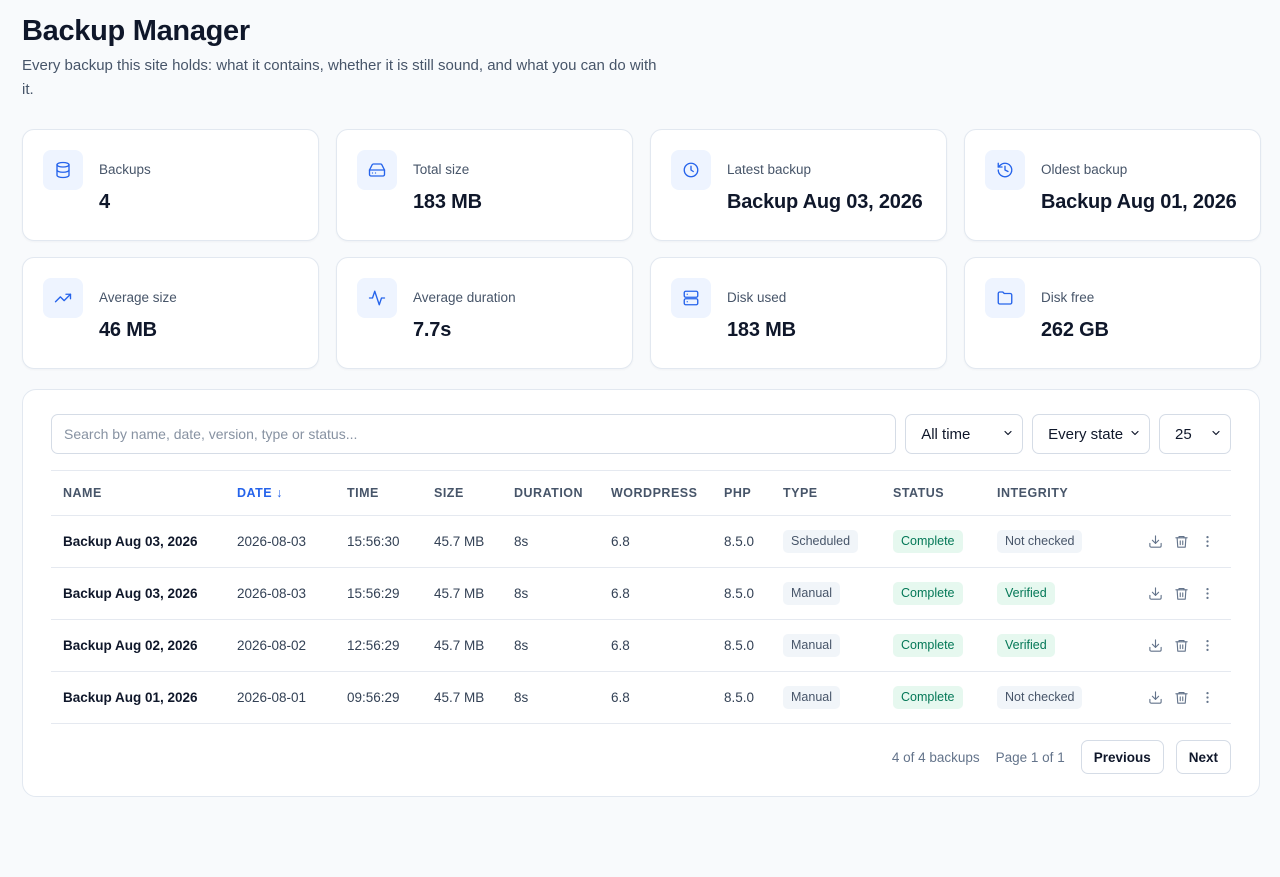  I want to click on cell-time: 09:56:29, so click(378, 697).